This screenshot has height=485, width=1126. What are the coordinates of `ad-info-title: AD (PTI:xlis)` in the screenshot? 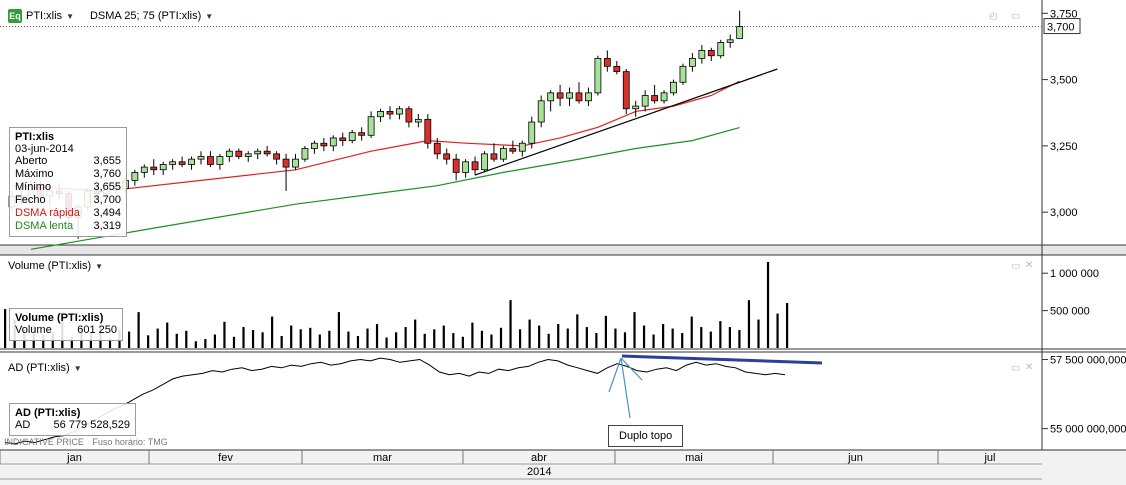 It's located at (48, 413).